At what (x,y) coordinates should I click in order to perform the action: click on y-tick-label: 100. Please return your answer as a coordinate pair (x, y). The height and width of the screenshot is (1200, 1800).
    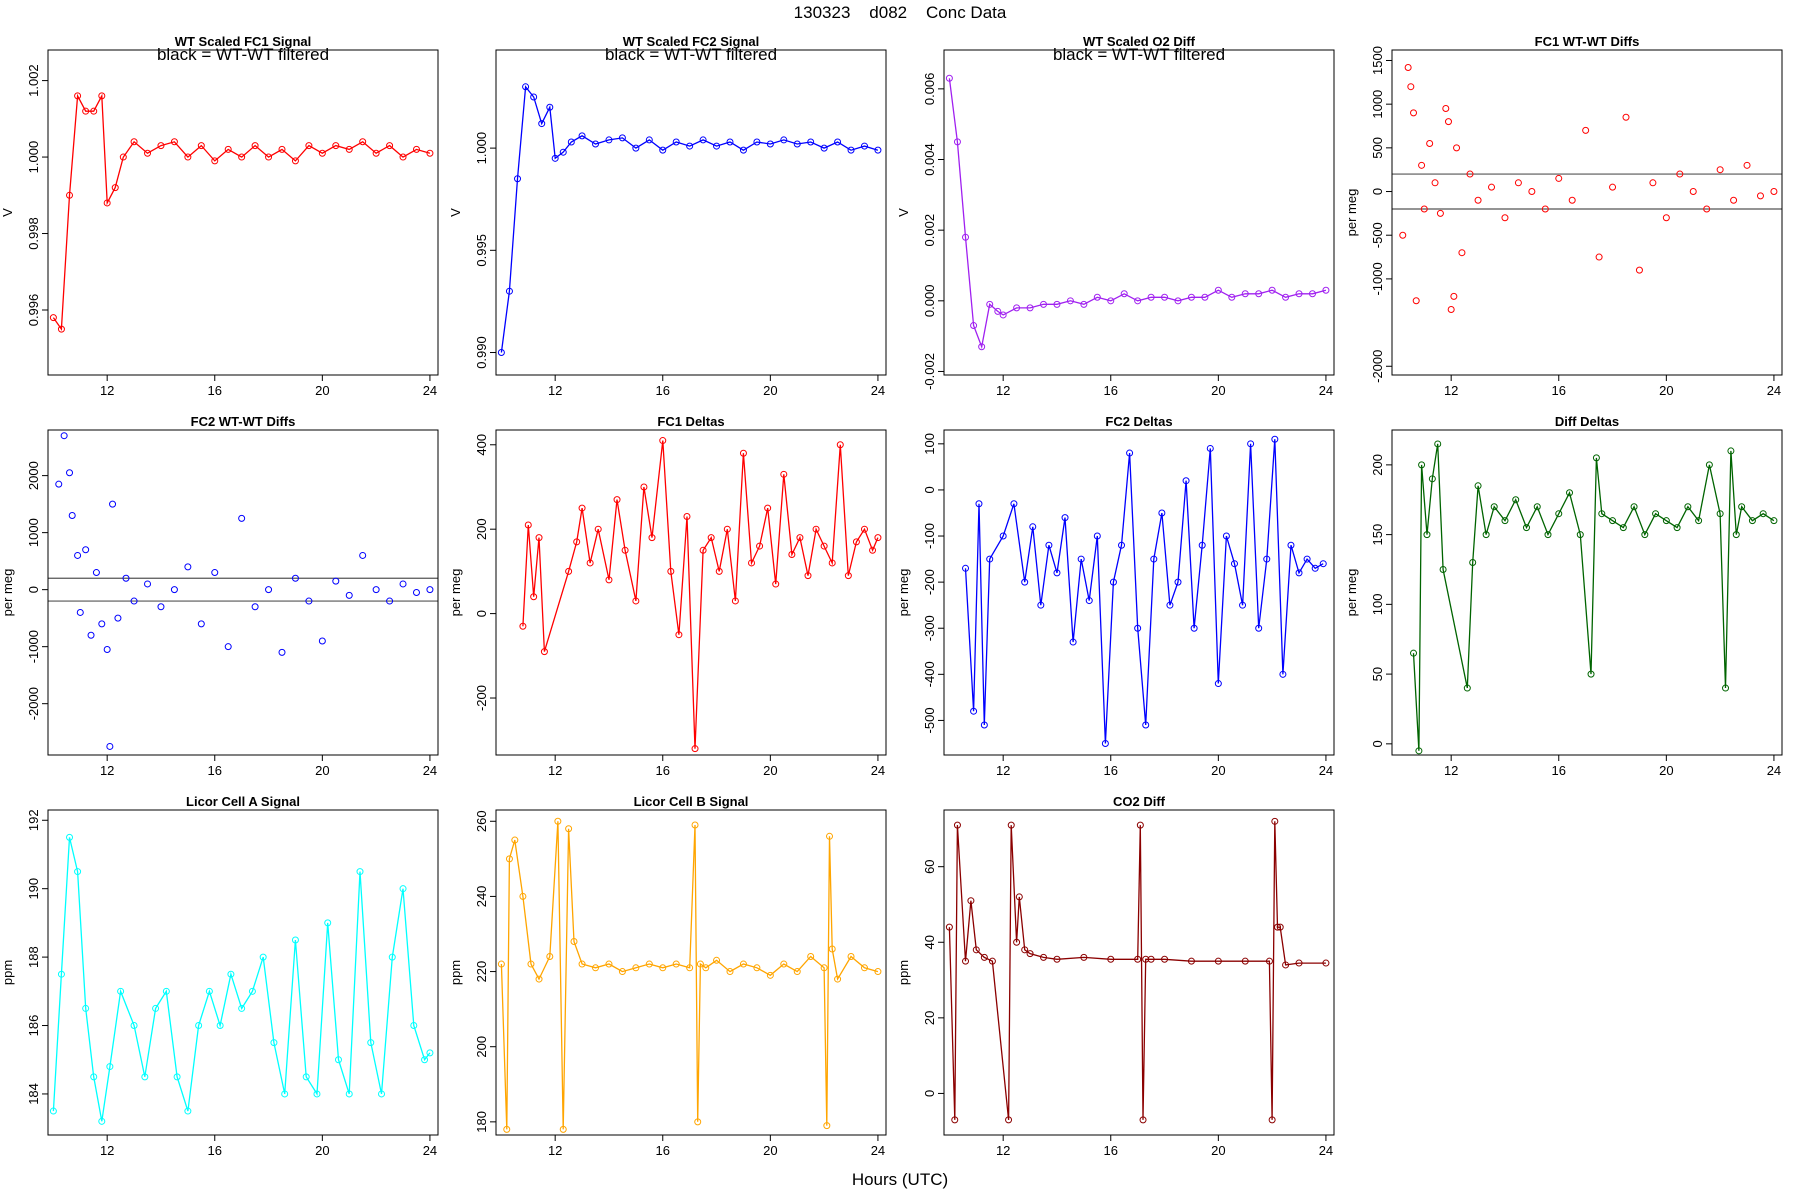
    Looking at the image, I should click on (1377, 605).